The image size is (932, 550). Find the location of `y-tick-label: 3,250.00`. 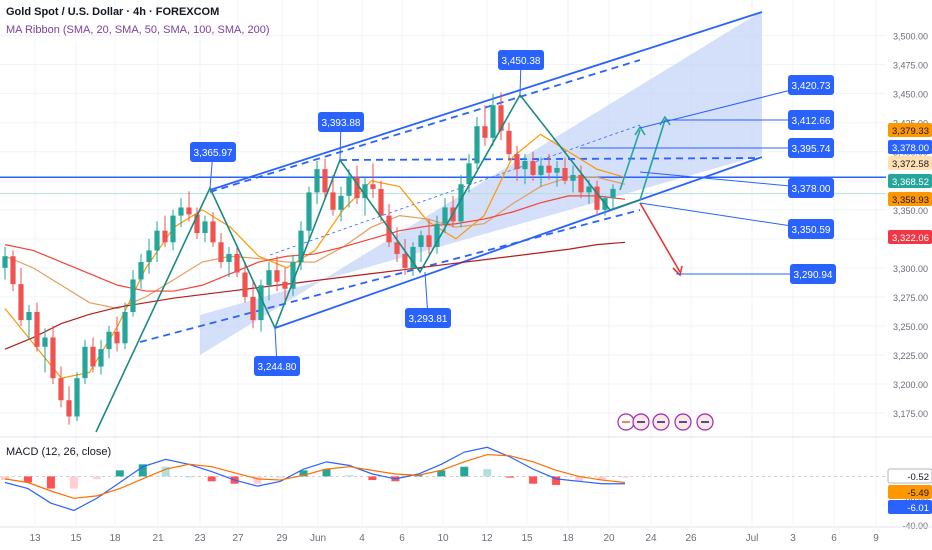

y-tick-label: 3,250.00 is located at coordinates (910, 327).